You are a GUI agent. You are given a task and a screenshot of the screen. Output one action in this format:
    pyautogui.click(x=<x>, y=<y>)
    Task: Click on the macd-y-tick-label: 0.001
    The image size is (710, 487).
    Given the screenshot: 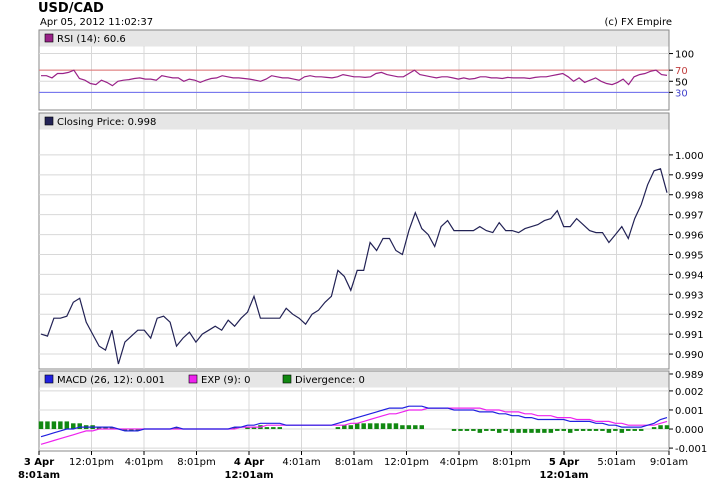 What is the action you would take?
    pyautogui.click(x=689, y=411)
    